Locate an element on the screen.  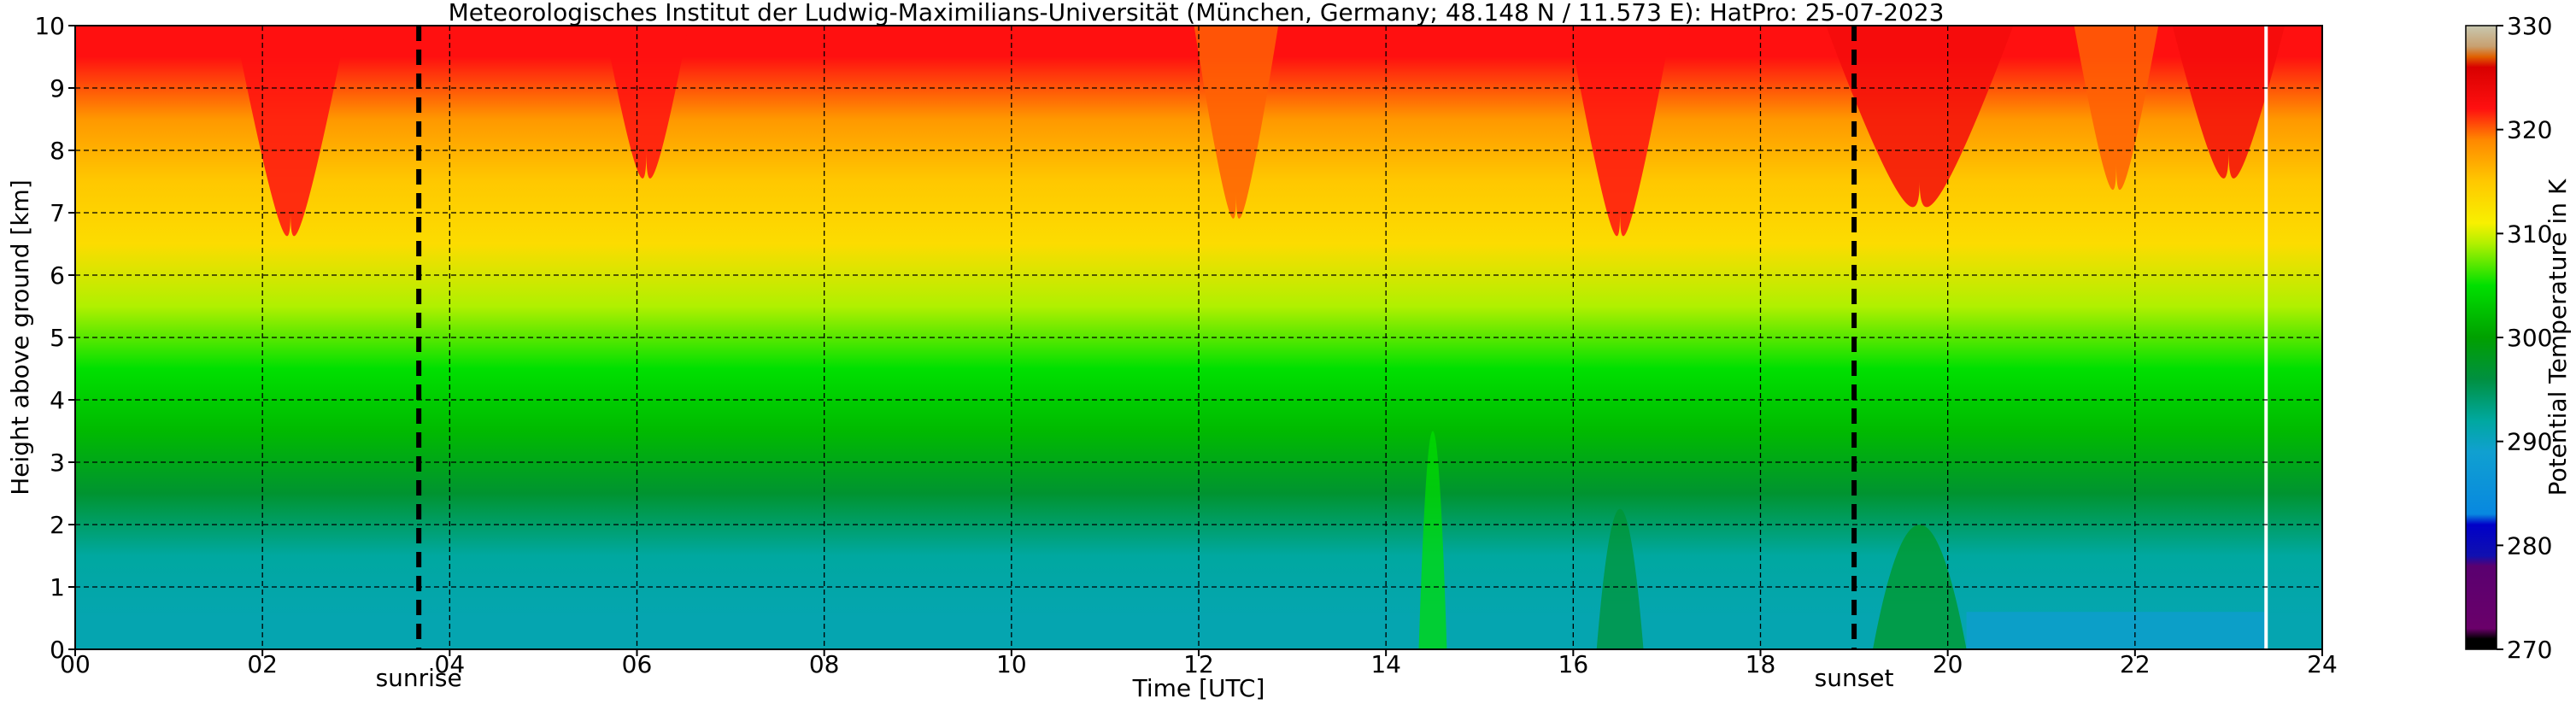
x-tick-label: 18 is located at coordinates (1761, 664).